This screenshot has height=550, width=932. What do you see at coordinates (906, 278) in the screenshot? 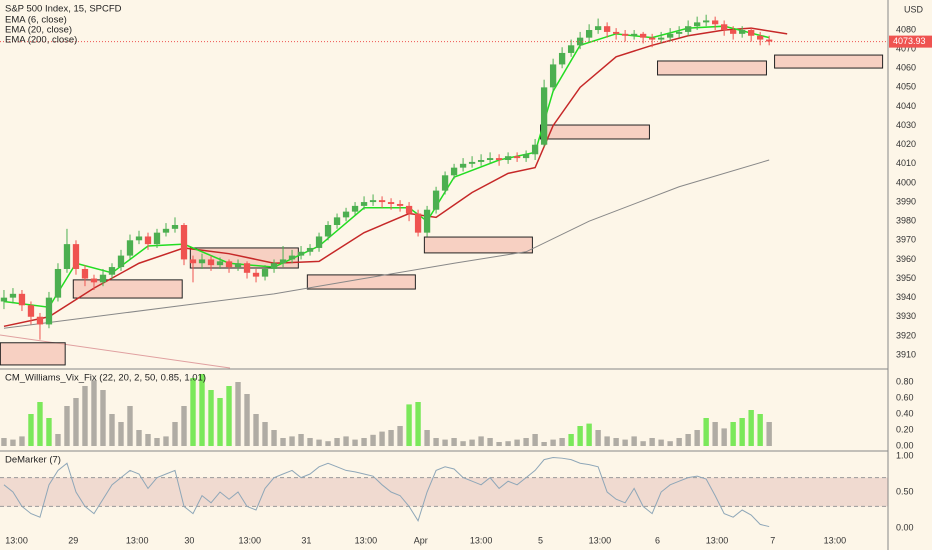
I see `y-tick-label: 3950` at bounding box center [906, 278].